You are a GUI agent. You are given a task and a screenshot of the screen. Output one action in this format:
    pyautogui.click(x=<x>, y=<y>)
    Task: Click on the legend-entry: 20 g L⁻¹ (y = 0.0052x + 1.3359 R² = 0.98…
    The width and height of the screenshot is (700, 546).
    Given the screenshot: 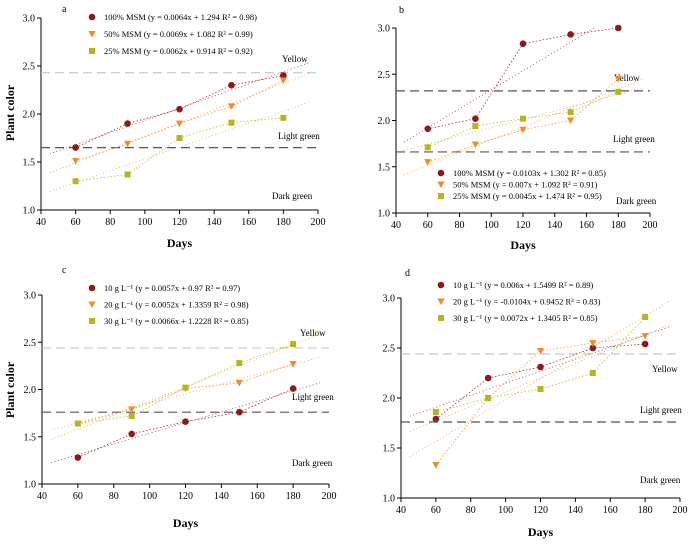 What is the action you would take?
    pyautogui.click(x=176, y=305)
    